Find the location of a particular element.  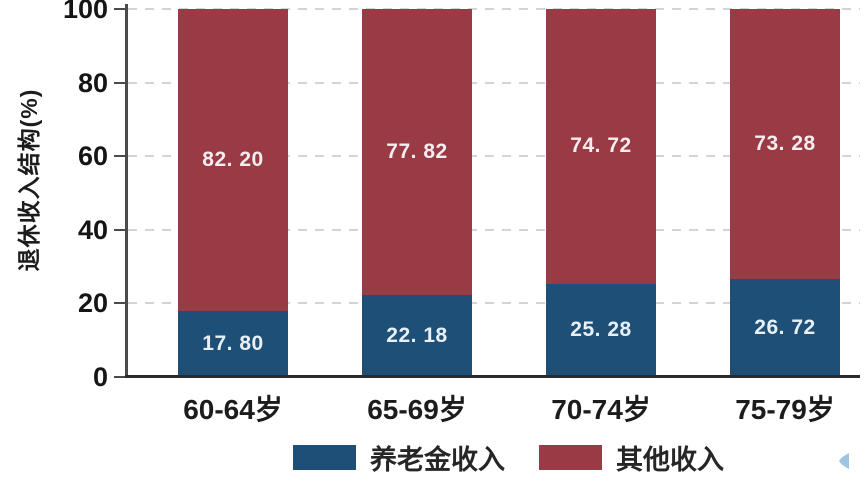

legend-item-other: 其他收入 is located at coordinates (631, 457).